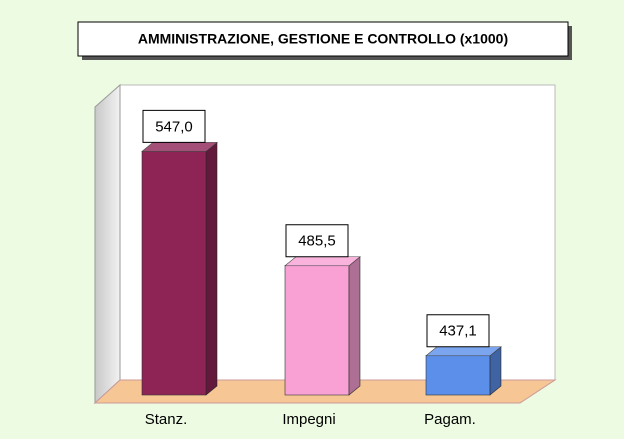 Image resolution: width=624 pixels, height=439 pixels. Describe the element at coordinates (450, 419) in the screenshot. I see `x-tick-label: Pagam.` at that location.